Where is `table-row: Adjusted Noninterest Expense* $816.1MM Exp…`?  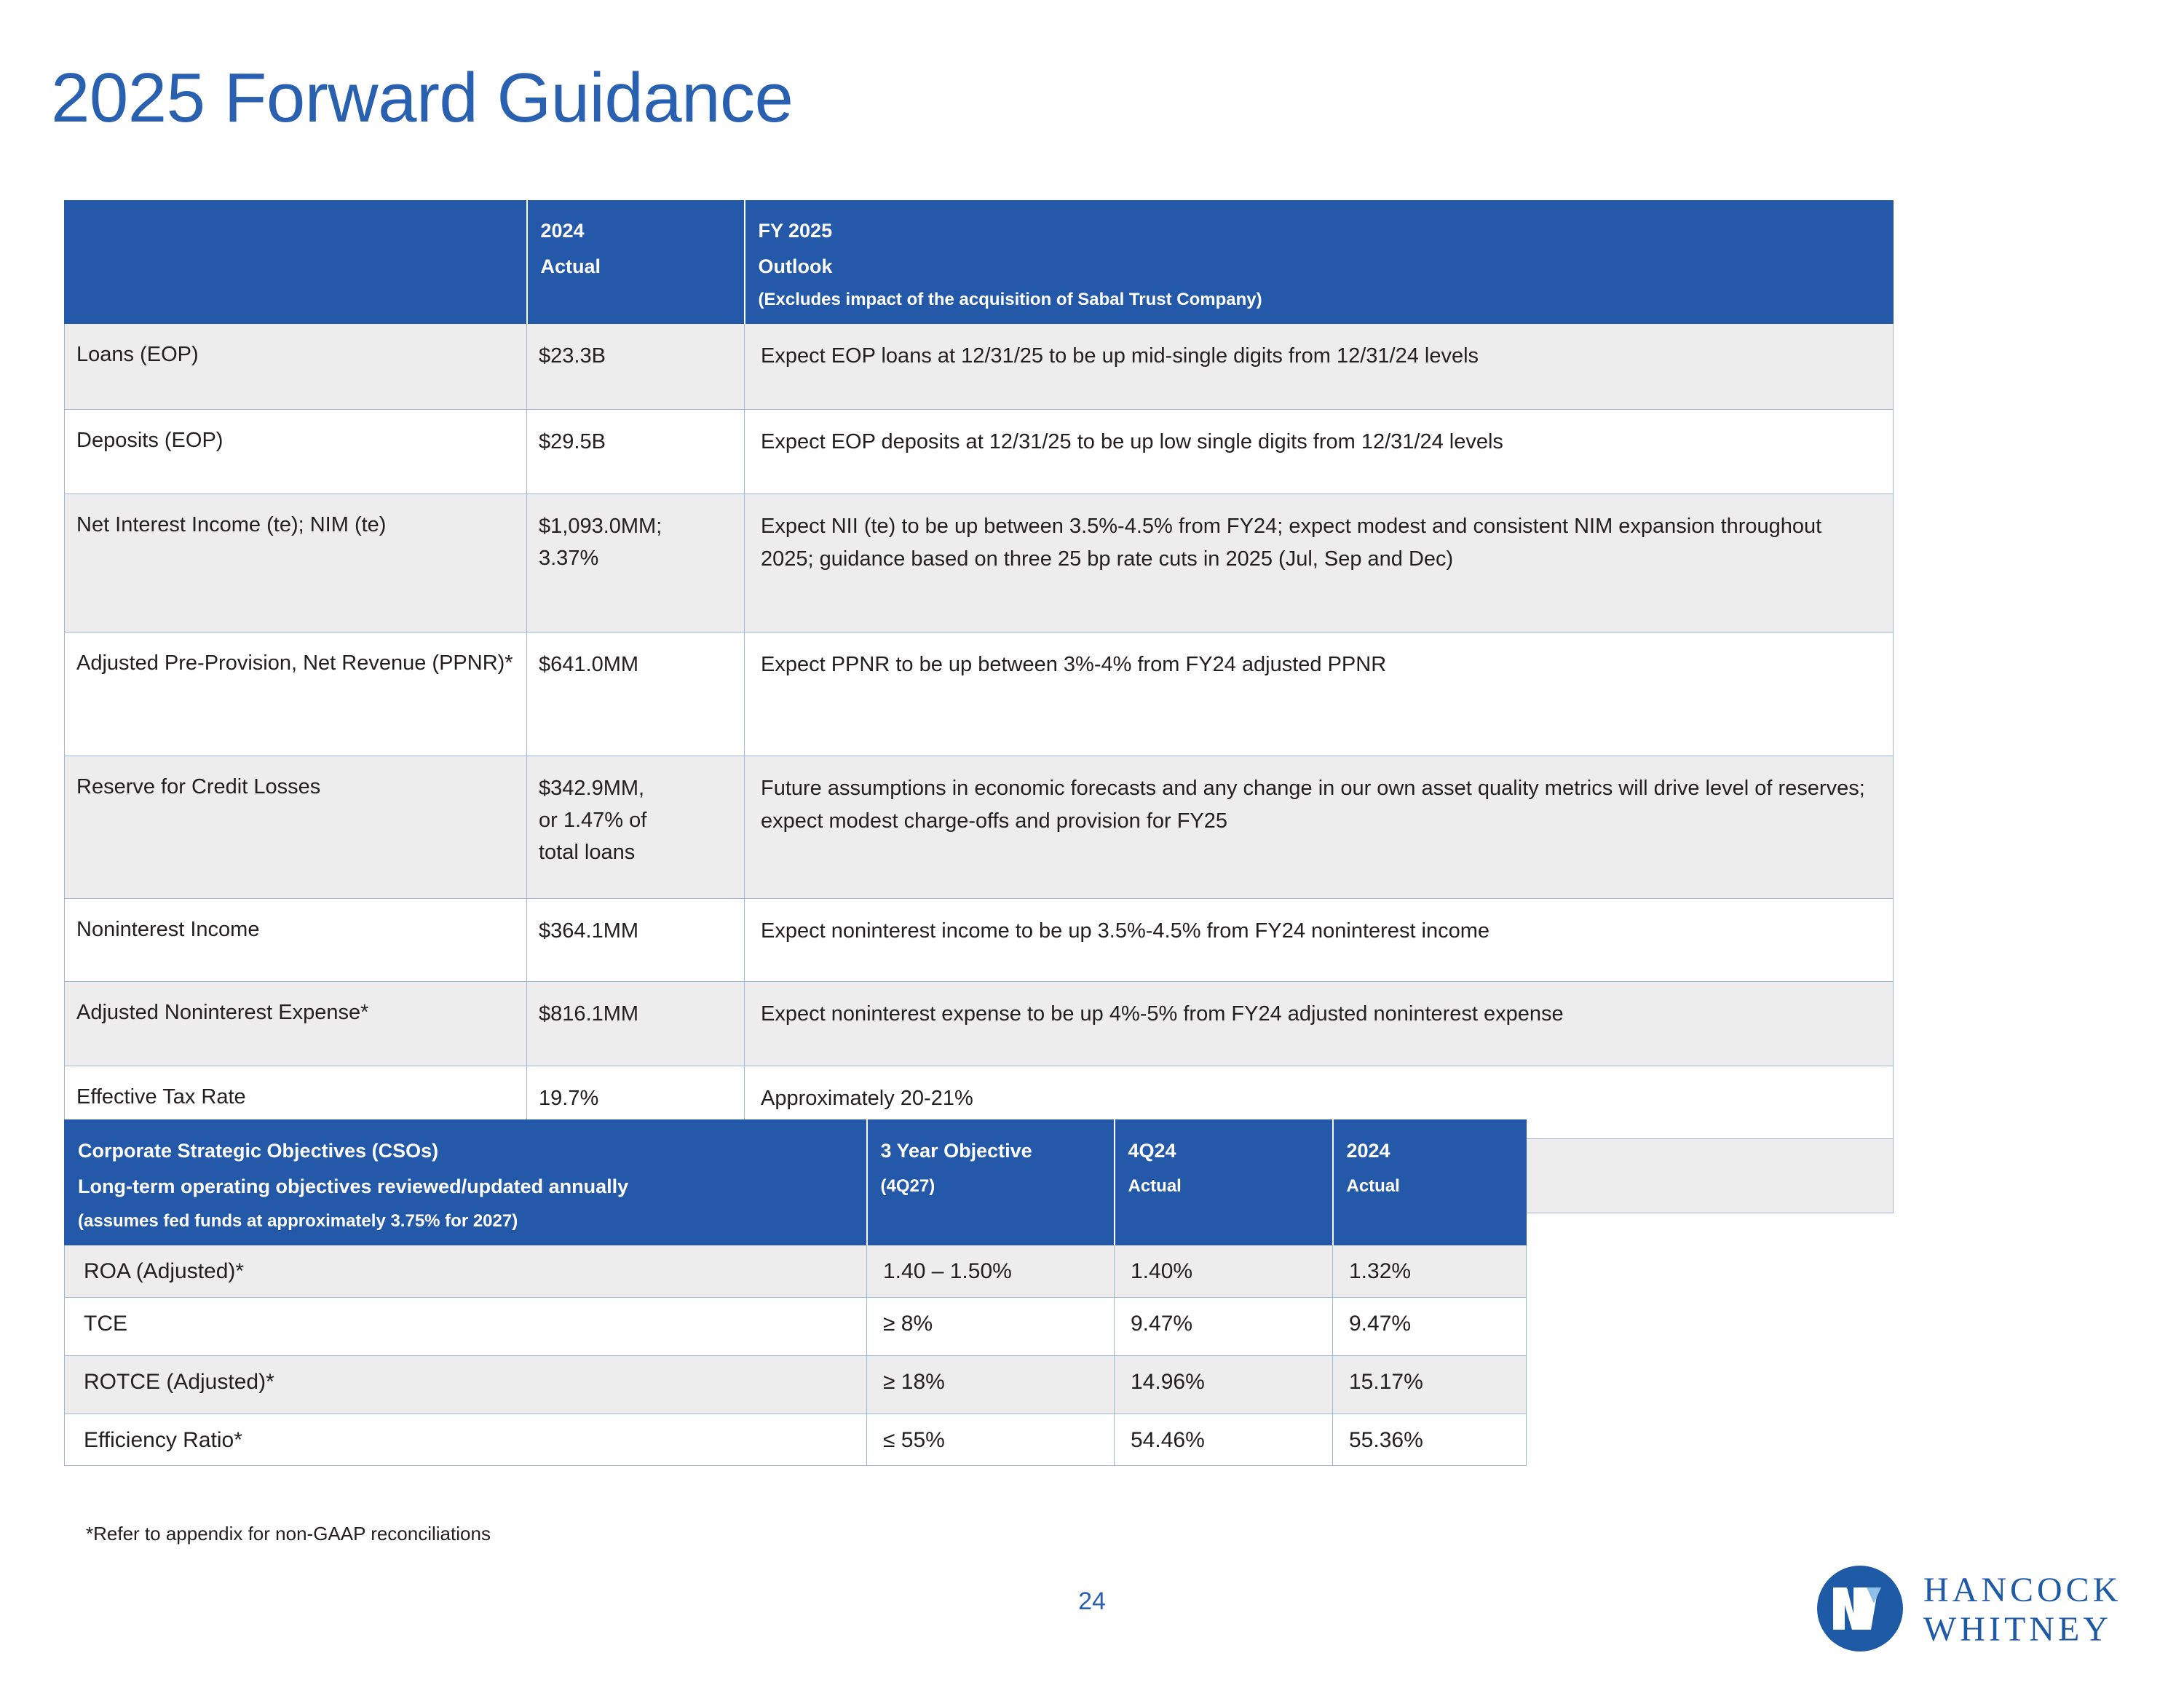
table-row: Adjusted Noninterest Expense* $816.1MM Exp… is located at coordinates (979, 1024).